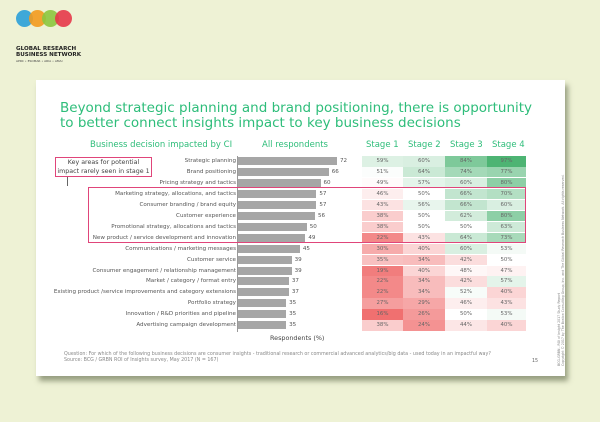 Image resolution: width=600 pixels, height=422 pixels. Describe the element at coordinates (382, 172) in the screenshot. I see `stage-1-cell: 51%` at that location.